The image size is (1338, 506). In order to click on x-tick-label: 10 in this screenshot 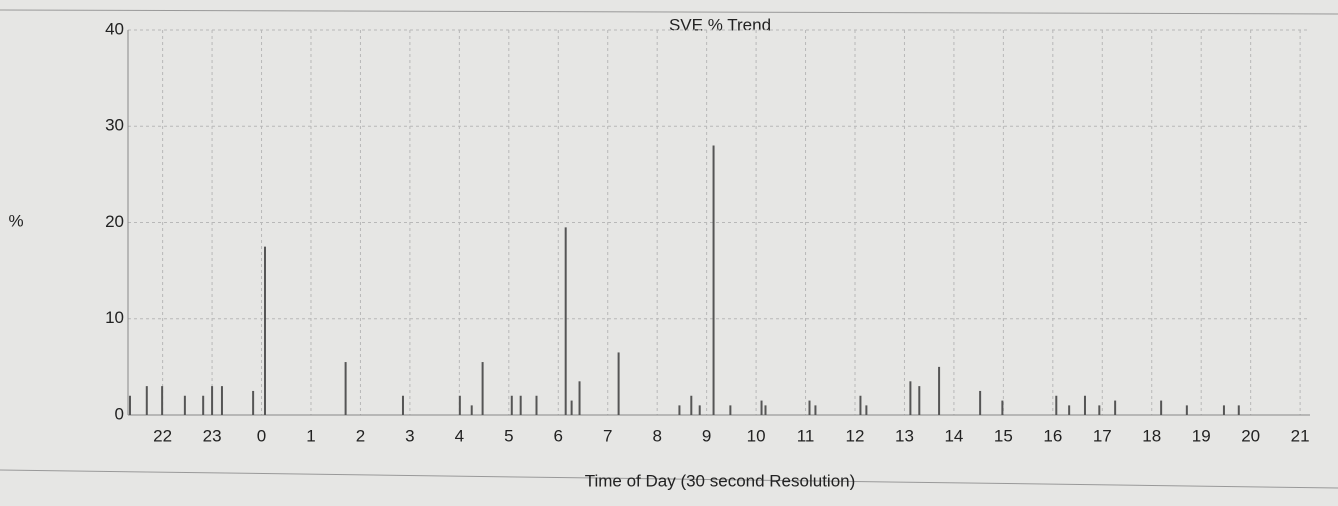, I will do `click(756, 435)`.